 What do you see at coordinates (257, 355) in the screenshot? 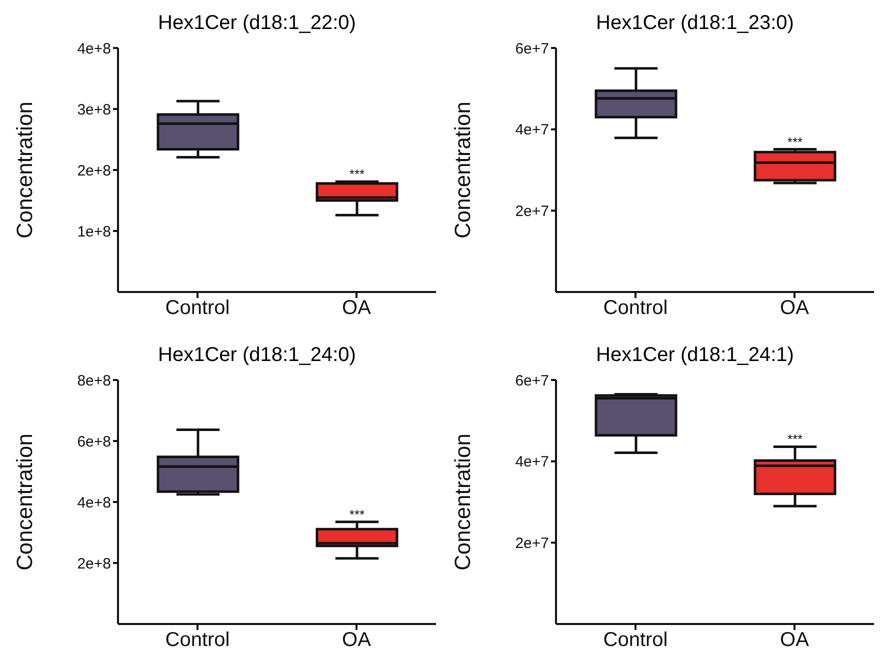
I see `chart-title: Hex1Cer (d18:1_24:0)` at bounding box center [257, 355].